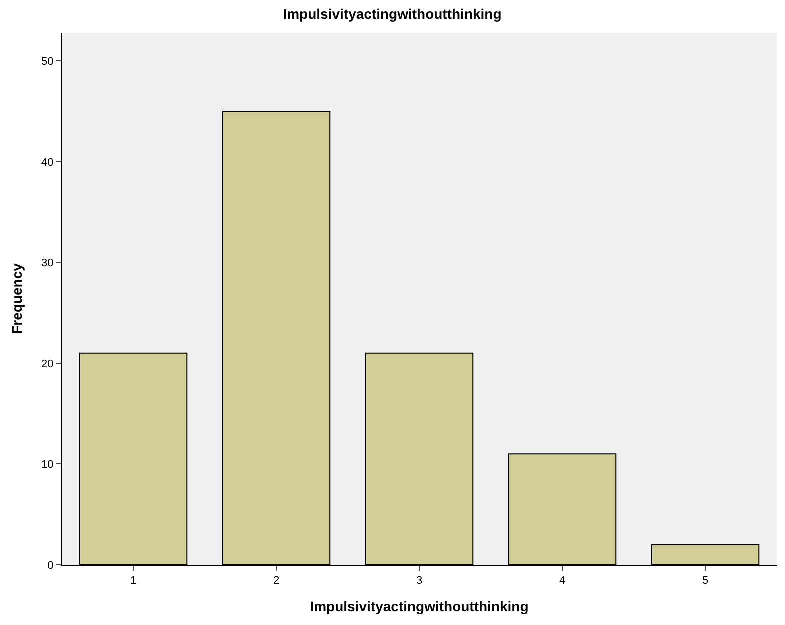 The height and width of the screenshot is (625, 785). Describe the element at coordinates (419, 581) in the screenshot. I see `x-tick-label: 3` at that location.